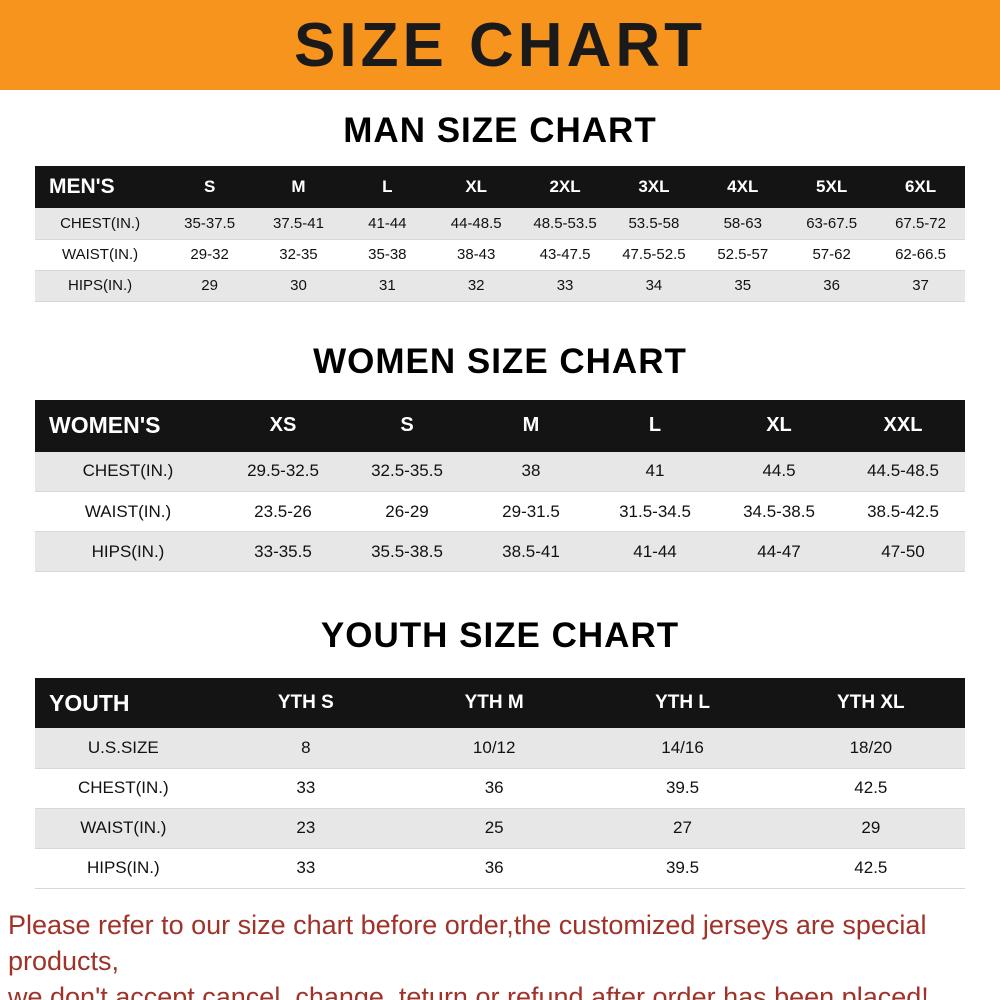 The image size is (1000, 1000). What do you see at coordinates (283, 551) in the screenshot?
I see `cell-value: 33-35.5` at bounding box center [283, 551].